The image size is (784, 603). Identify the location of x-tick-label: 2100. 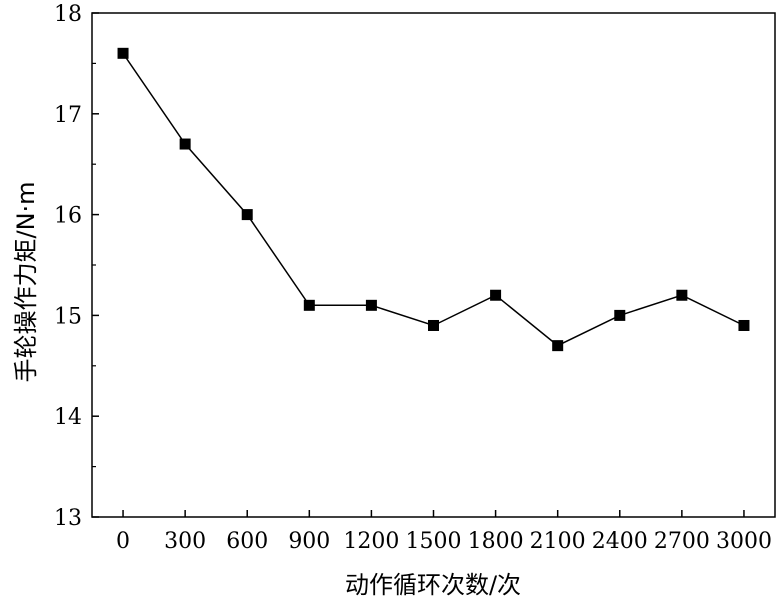
(558, 541).